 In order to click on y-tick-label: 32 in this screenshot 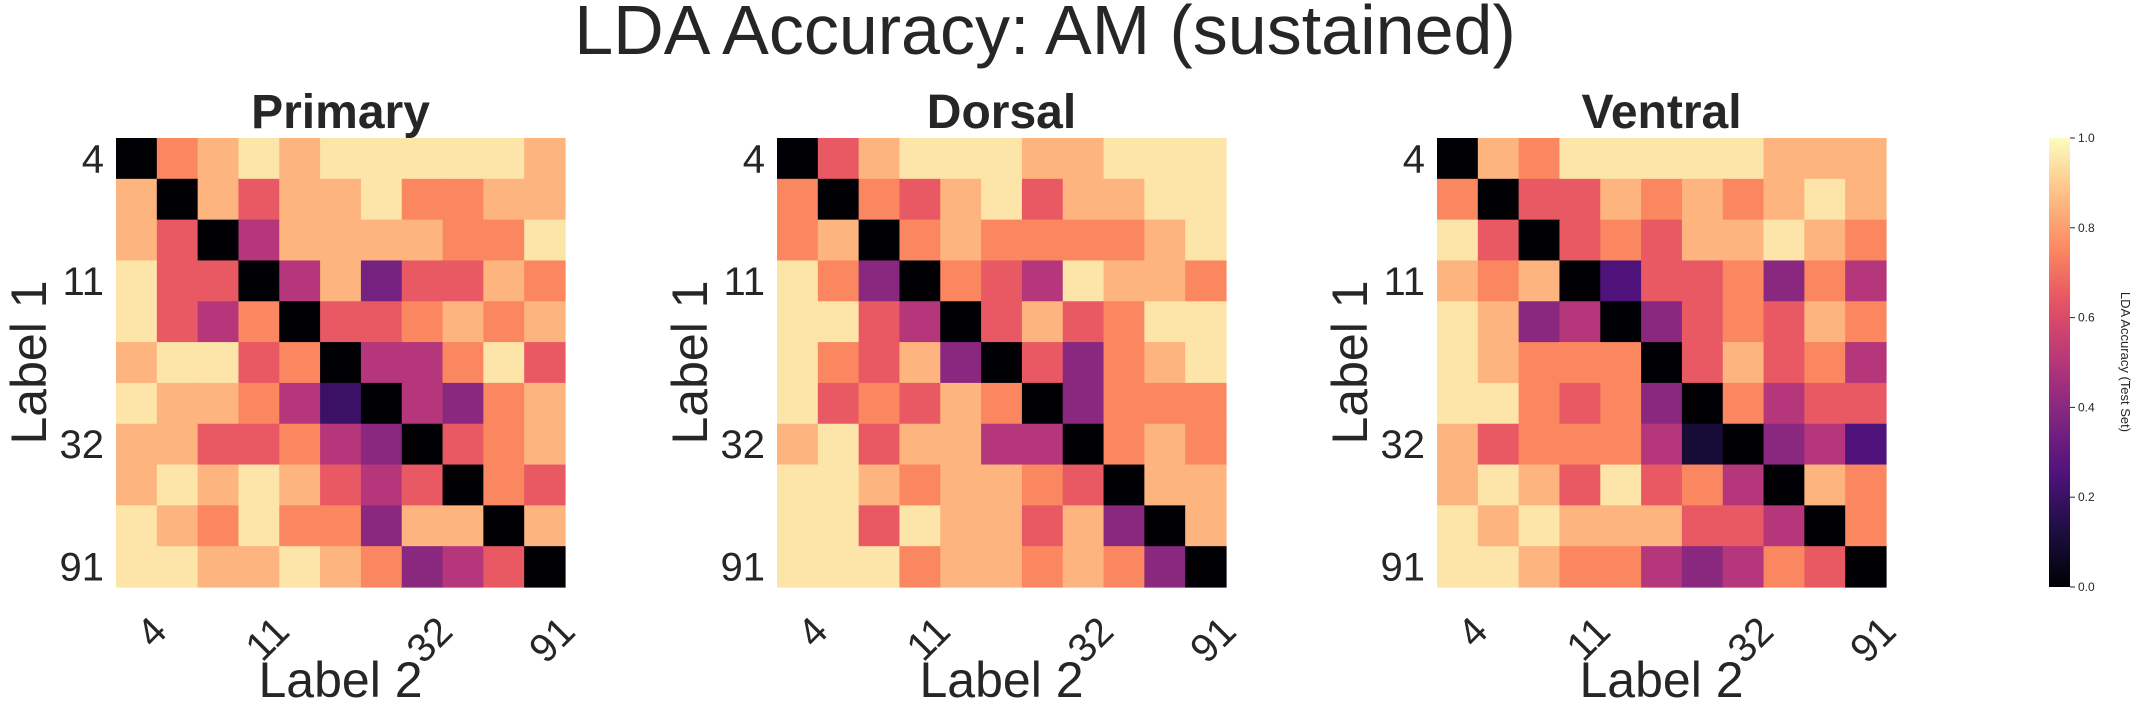, I will do `click(743, 445)`.